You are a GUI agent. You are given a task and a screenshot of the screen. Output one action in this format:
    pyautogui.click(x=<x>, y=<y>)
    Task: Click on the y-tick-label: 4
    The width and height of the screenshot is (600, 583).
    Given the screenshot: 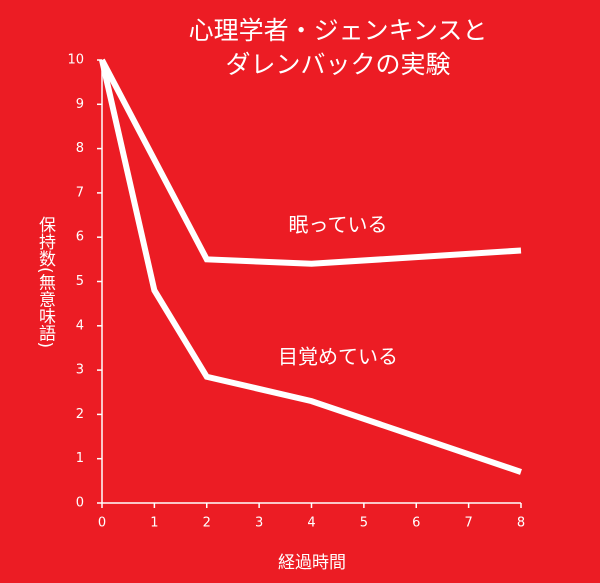 What is the action you would take?
    pyautogui.click(x=80, y=325)
    